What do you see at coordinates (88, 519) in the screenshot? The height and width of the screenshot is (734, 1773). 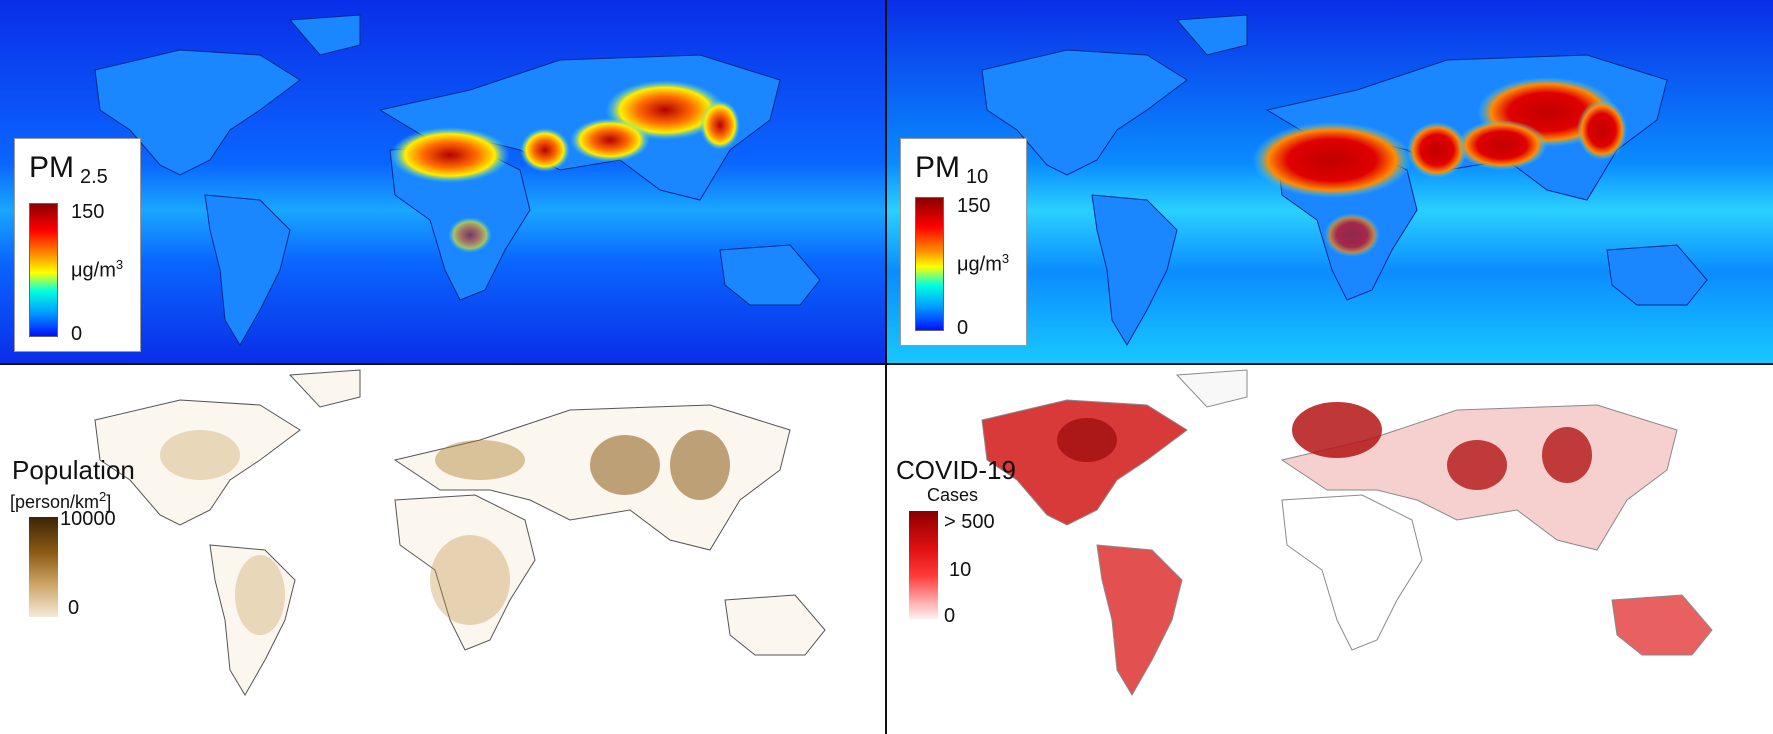 I see `population-max-label: 10000` at bounding box center [88, 519].